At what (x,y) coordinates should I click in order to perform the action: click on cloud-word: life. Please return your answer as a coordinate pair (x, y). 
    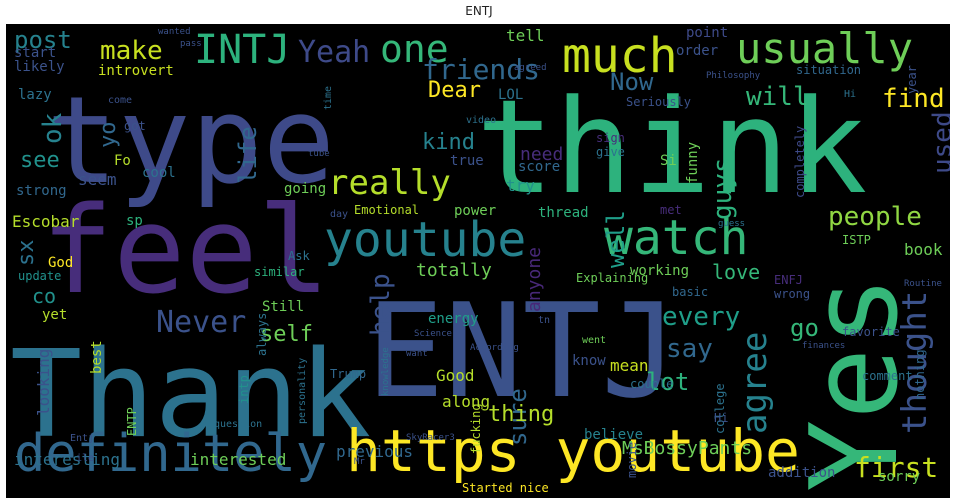
    Looking at the image, I should click on (248, 155).